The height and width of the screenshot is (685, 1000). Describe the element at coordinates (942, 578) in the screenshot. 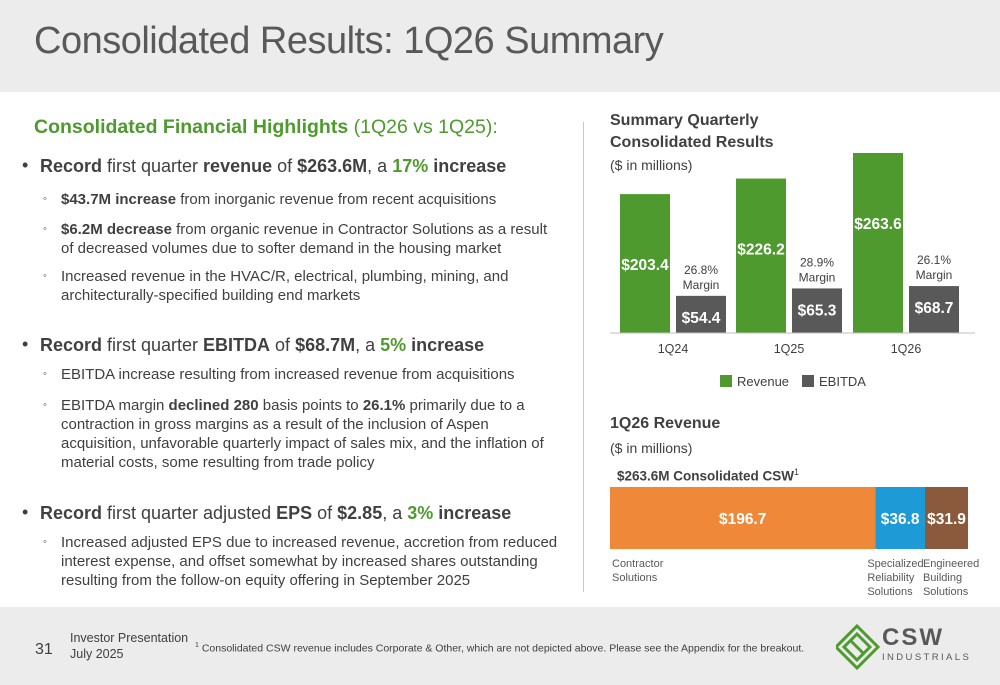

I see `segment-name-label: Building` at that location.